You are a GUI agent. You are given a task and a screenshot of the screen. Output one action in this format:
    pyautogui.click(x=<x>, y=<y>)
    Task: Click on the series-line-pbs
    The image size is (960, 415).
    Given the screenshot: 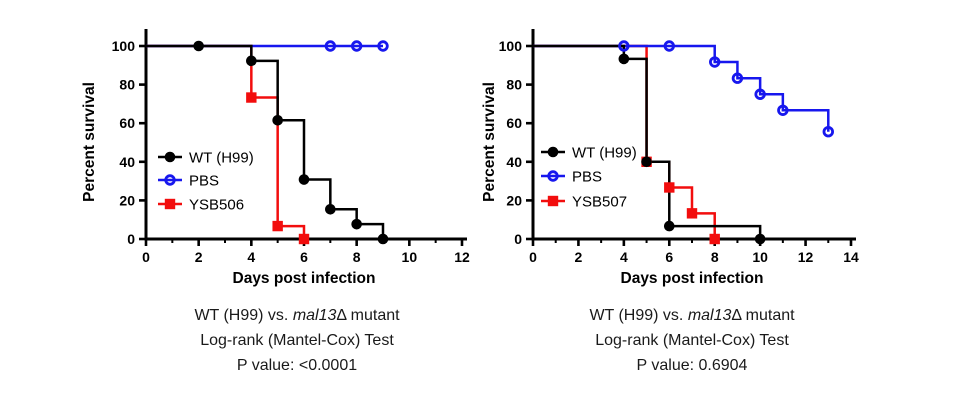 What is the action you would take?
    pyautogui.click(x=681, y=88)
    